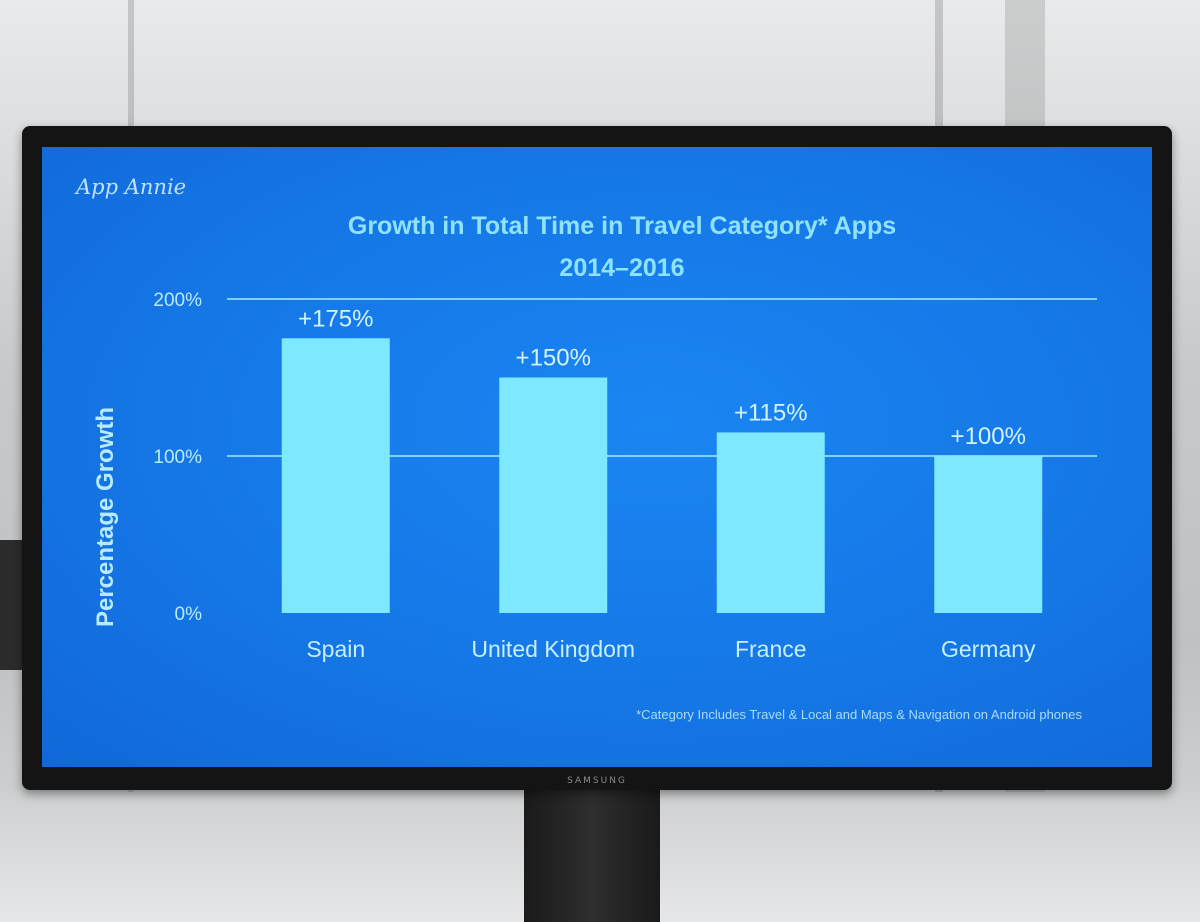 The height and width of the screenshot is (922, 1200). I want to click on y-tick-label: 100%, so click(177, 457).